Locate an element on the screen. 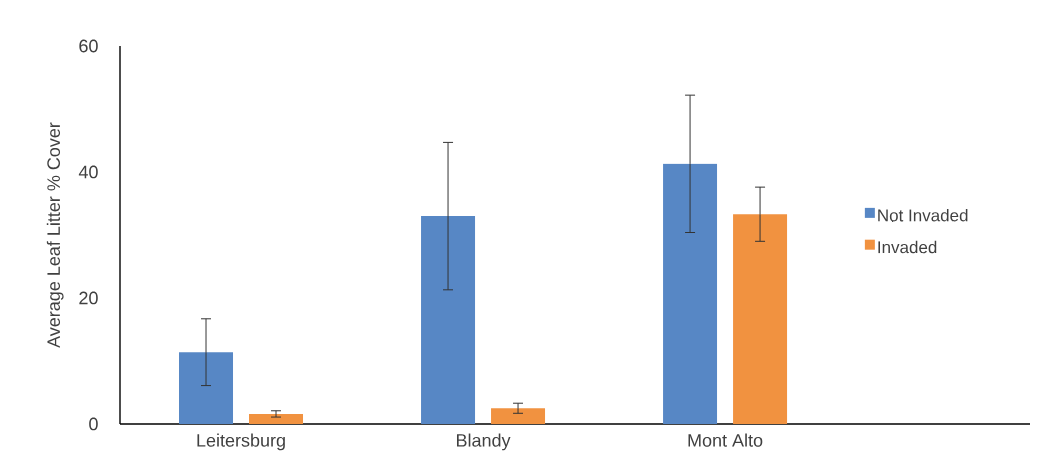 This screenshot has width=1042, height=475. y-axis-title: Average Leaf Litter % Cover is located at coordinates (55, 235).